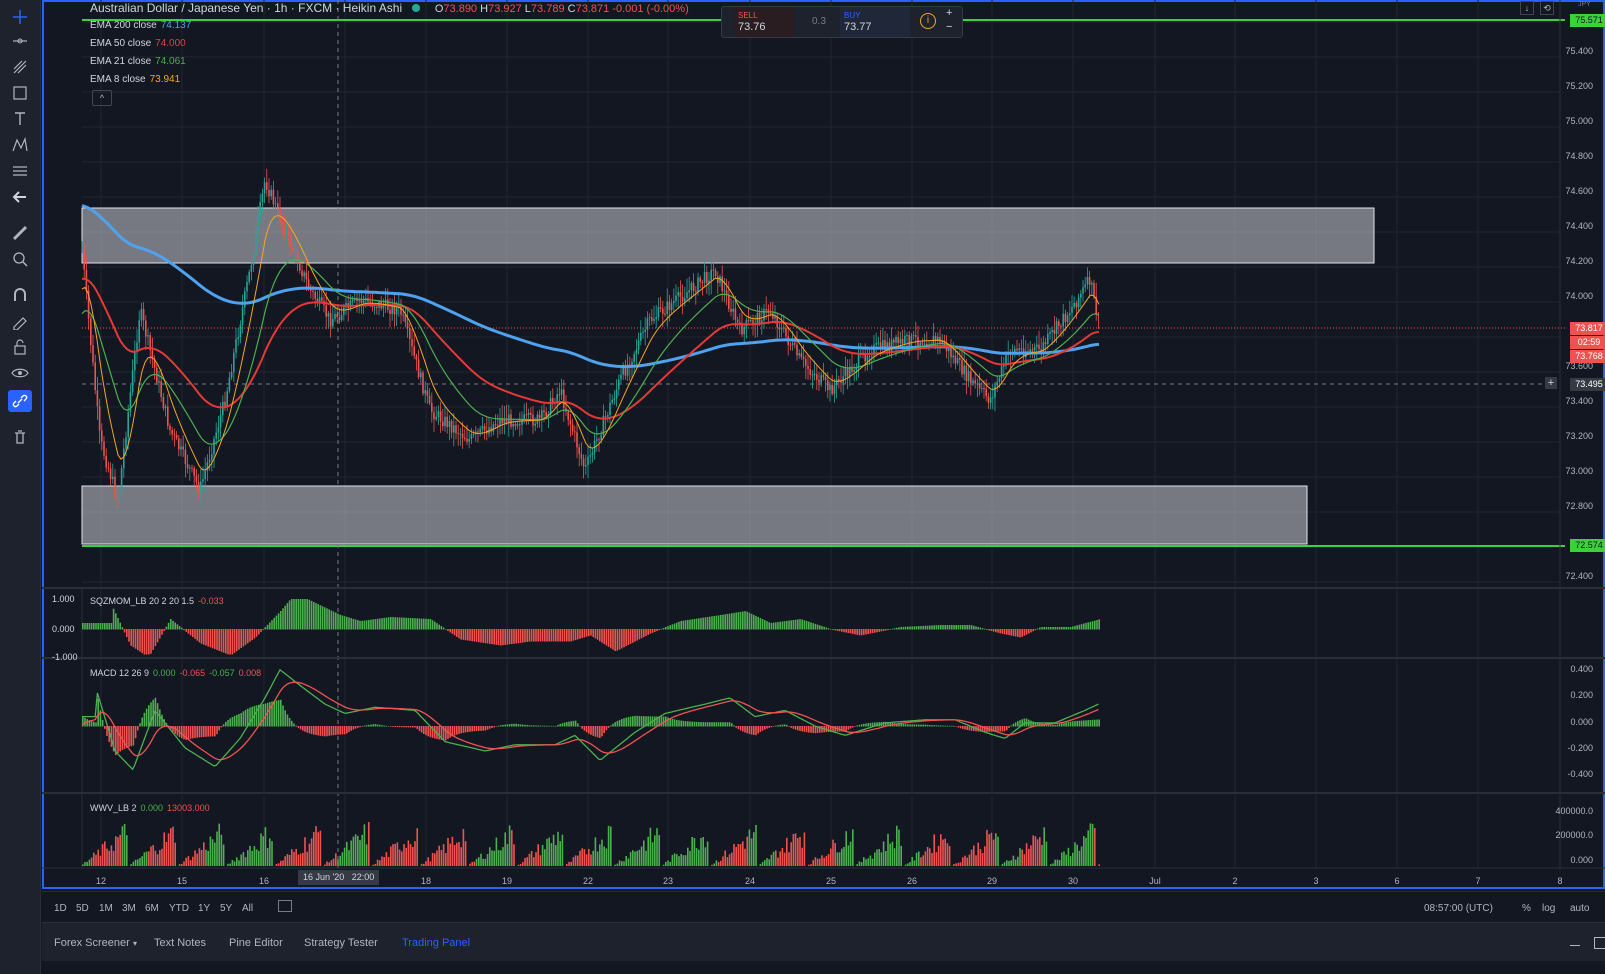 The height and width of the screenshot is (974, 1605). Describe the element at coordinates (1580, 908) in the screenshot. I see `auto-toggle: auto` at that location.